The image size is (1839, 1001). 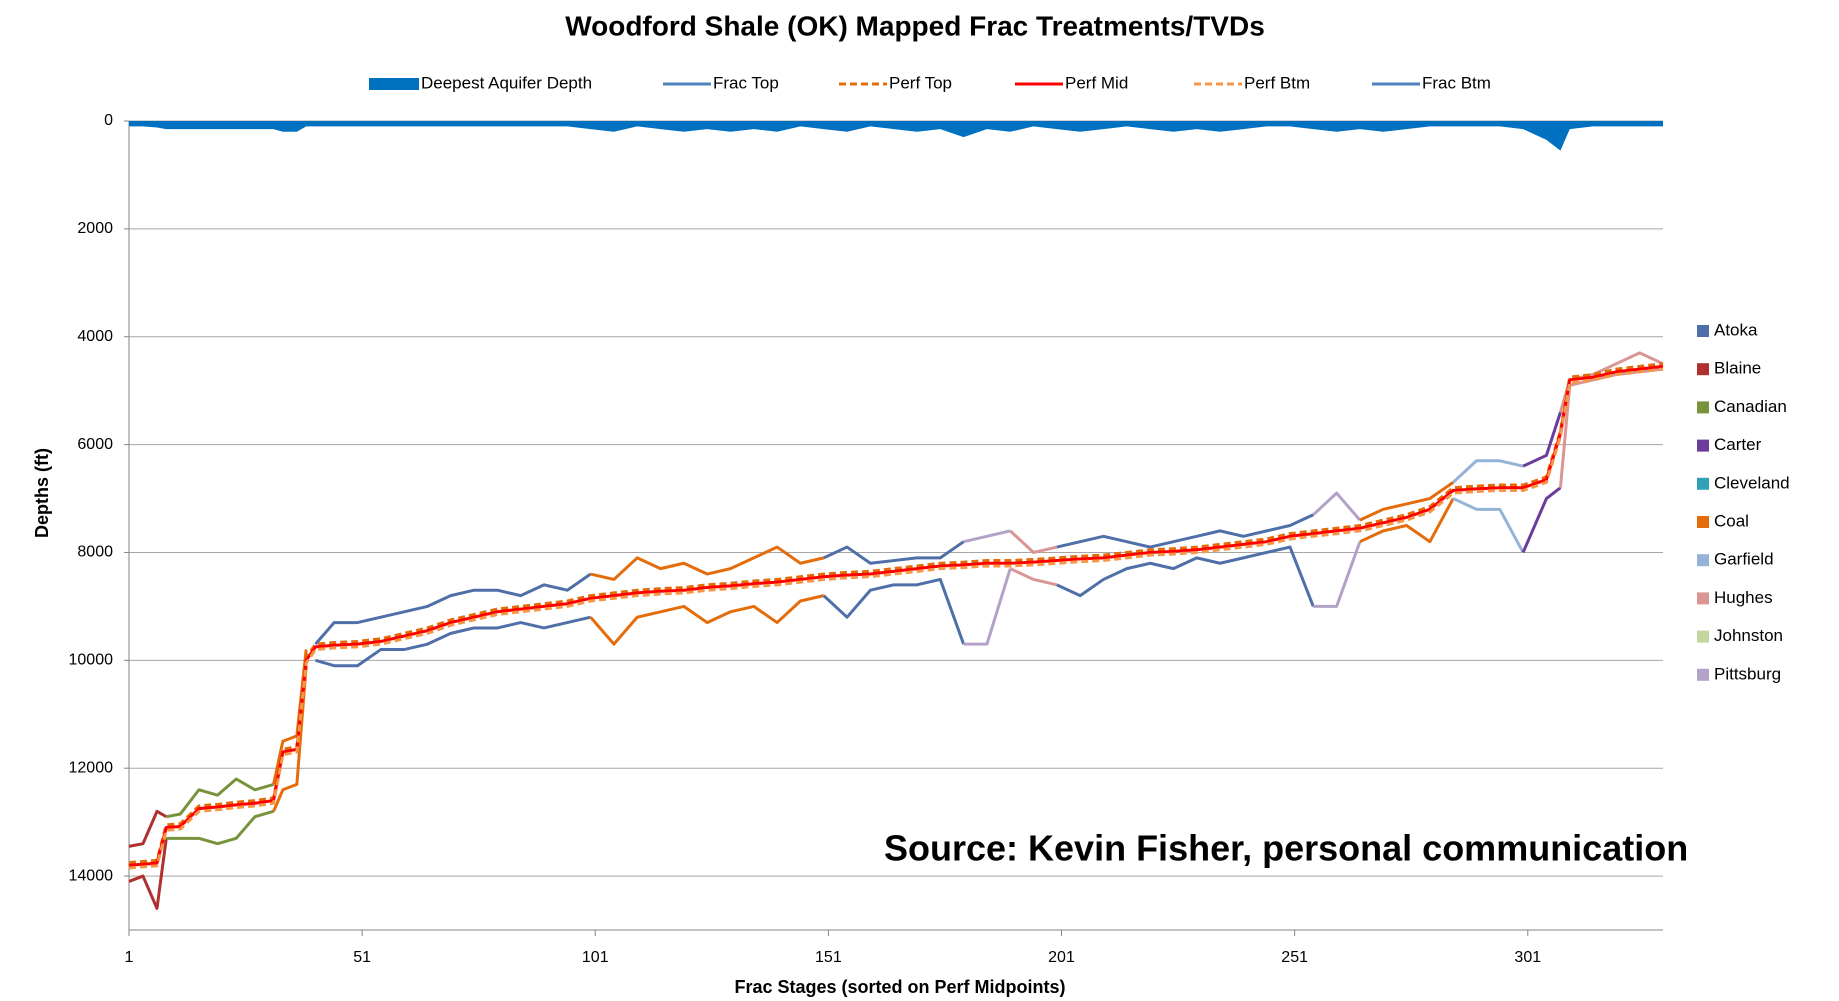 I want to click on x-tick-label: 101, so click(x=595, y=957).